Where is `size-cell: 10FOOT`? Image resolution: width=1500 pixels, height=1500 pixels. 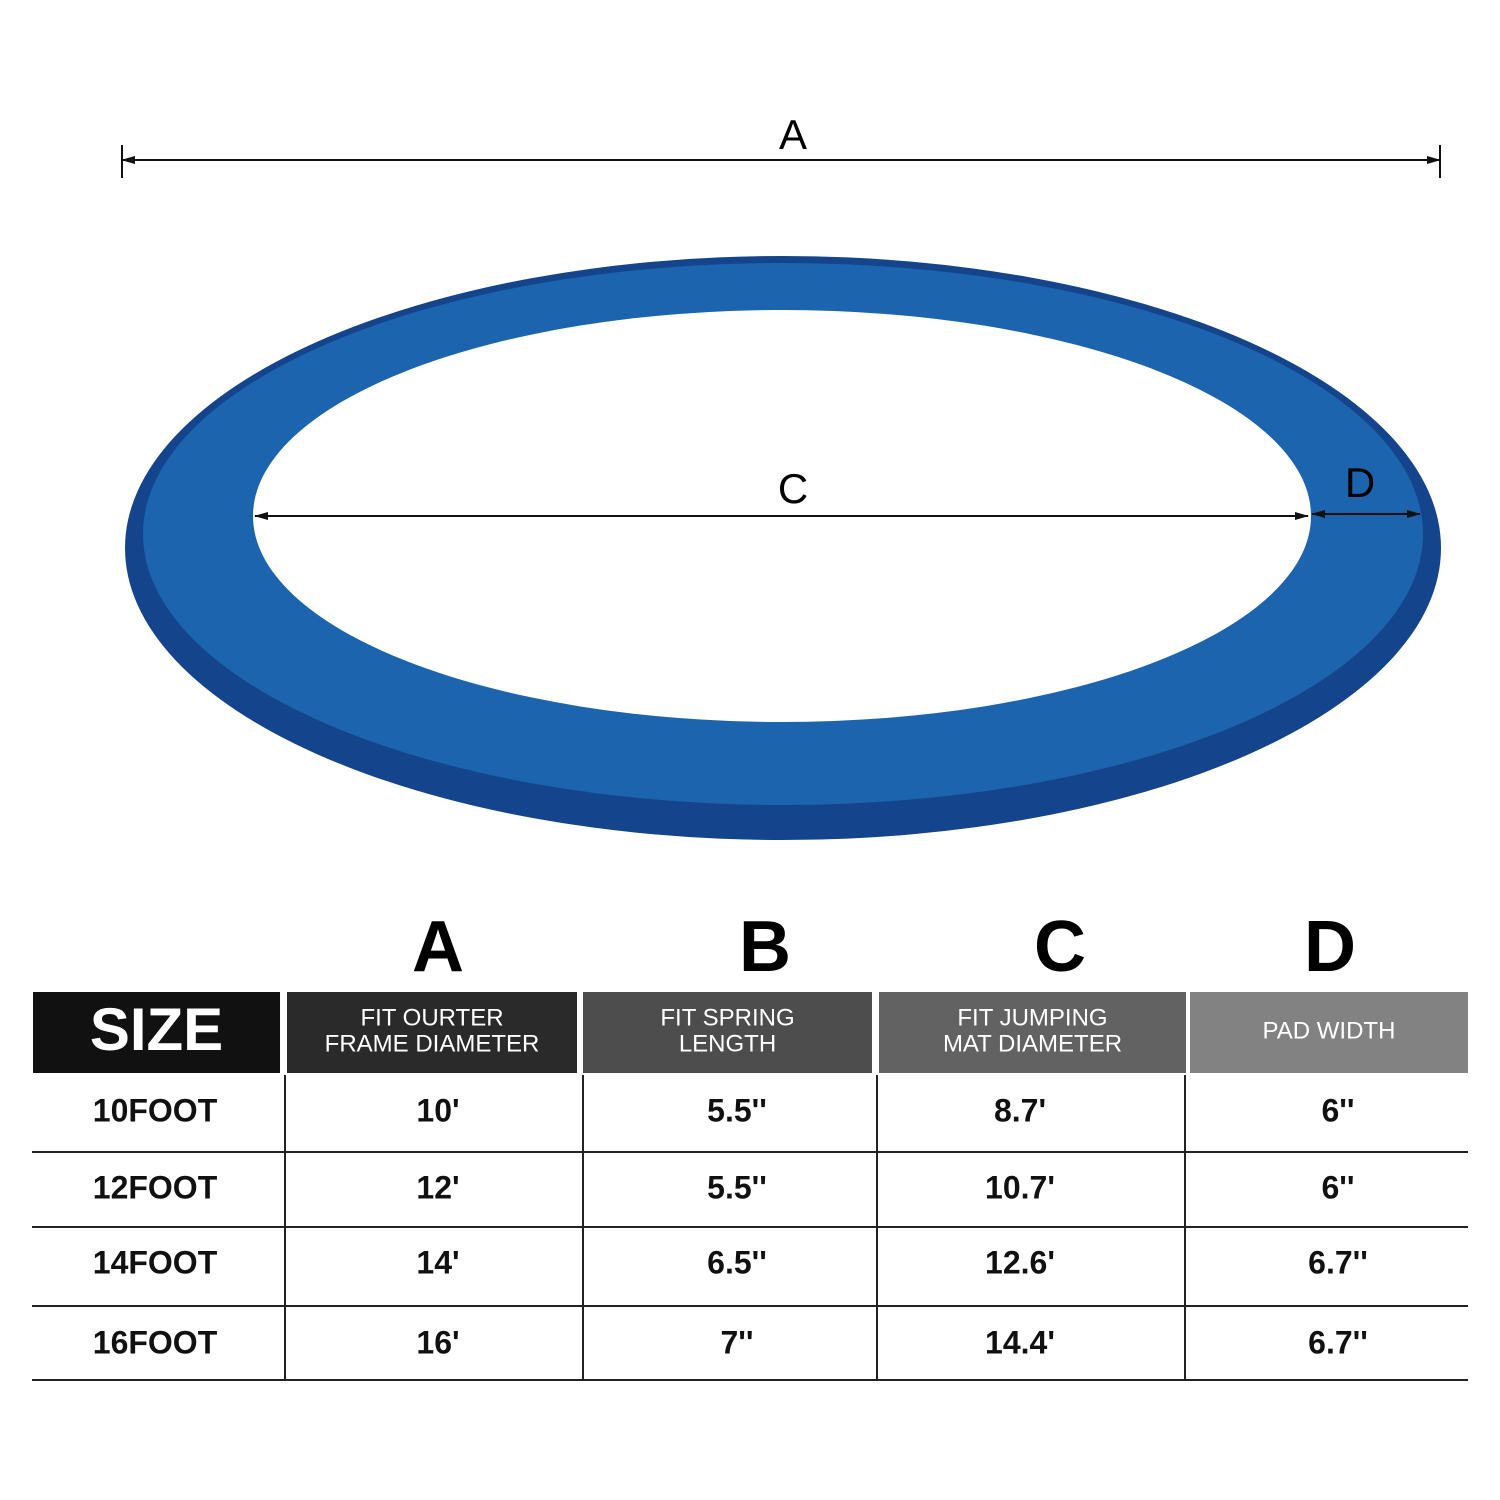
size-cell: 10FOOT is located at coordinates (155, 1110).